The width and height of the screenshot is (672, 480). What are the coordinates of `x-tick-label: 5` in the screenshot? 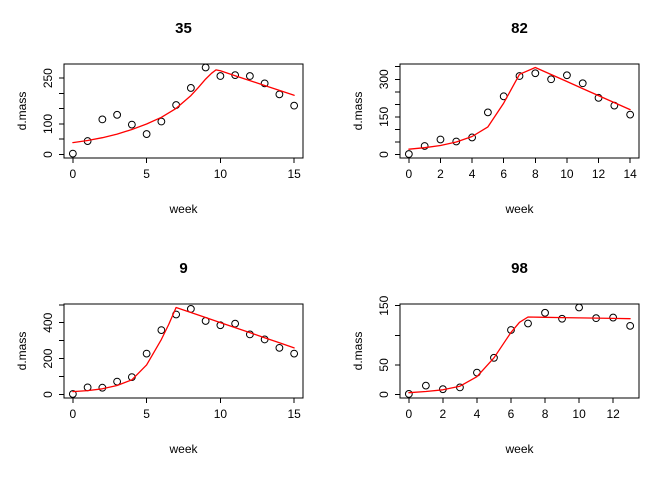 It's located at (146, 414).